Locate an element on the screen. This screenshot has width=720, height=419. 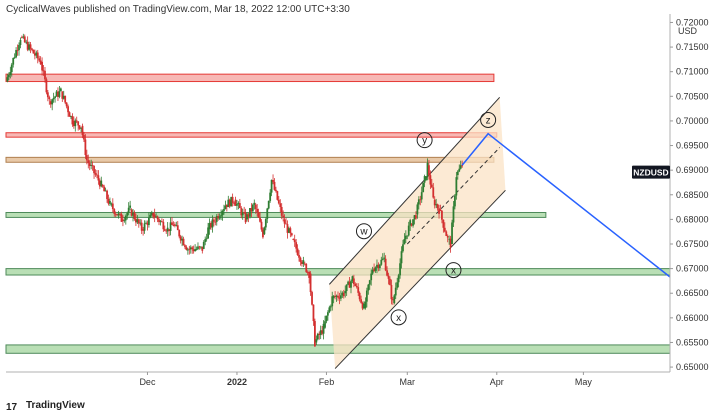
y-tick-label-9: 0.67500 is located at coordinates (692, 244).